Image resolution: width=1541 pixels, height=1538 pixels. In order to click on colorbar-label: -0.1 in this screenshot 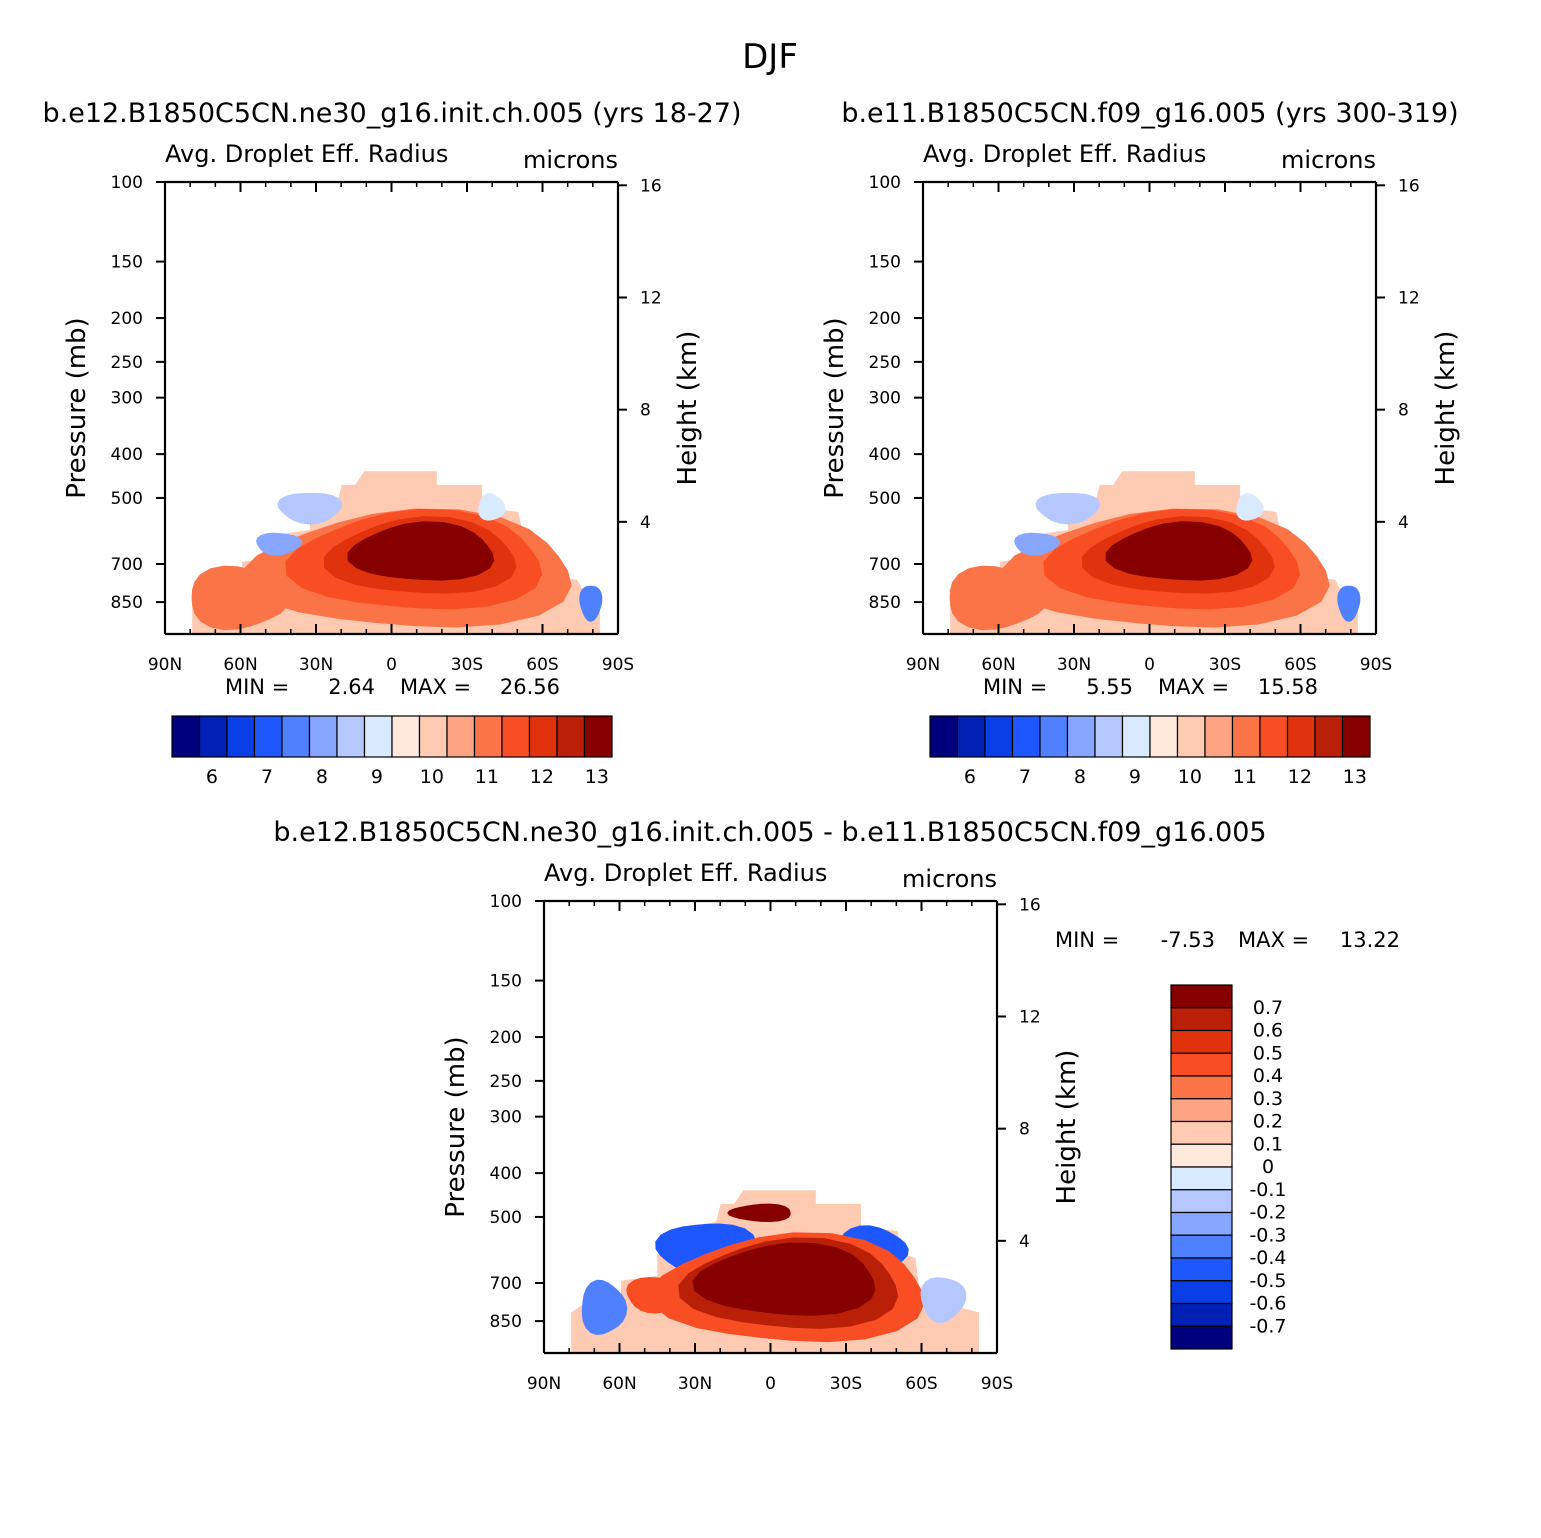, I will do `click(1267, 1190)`.